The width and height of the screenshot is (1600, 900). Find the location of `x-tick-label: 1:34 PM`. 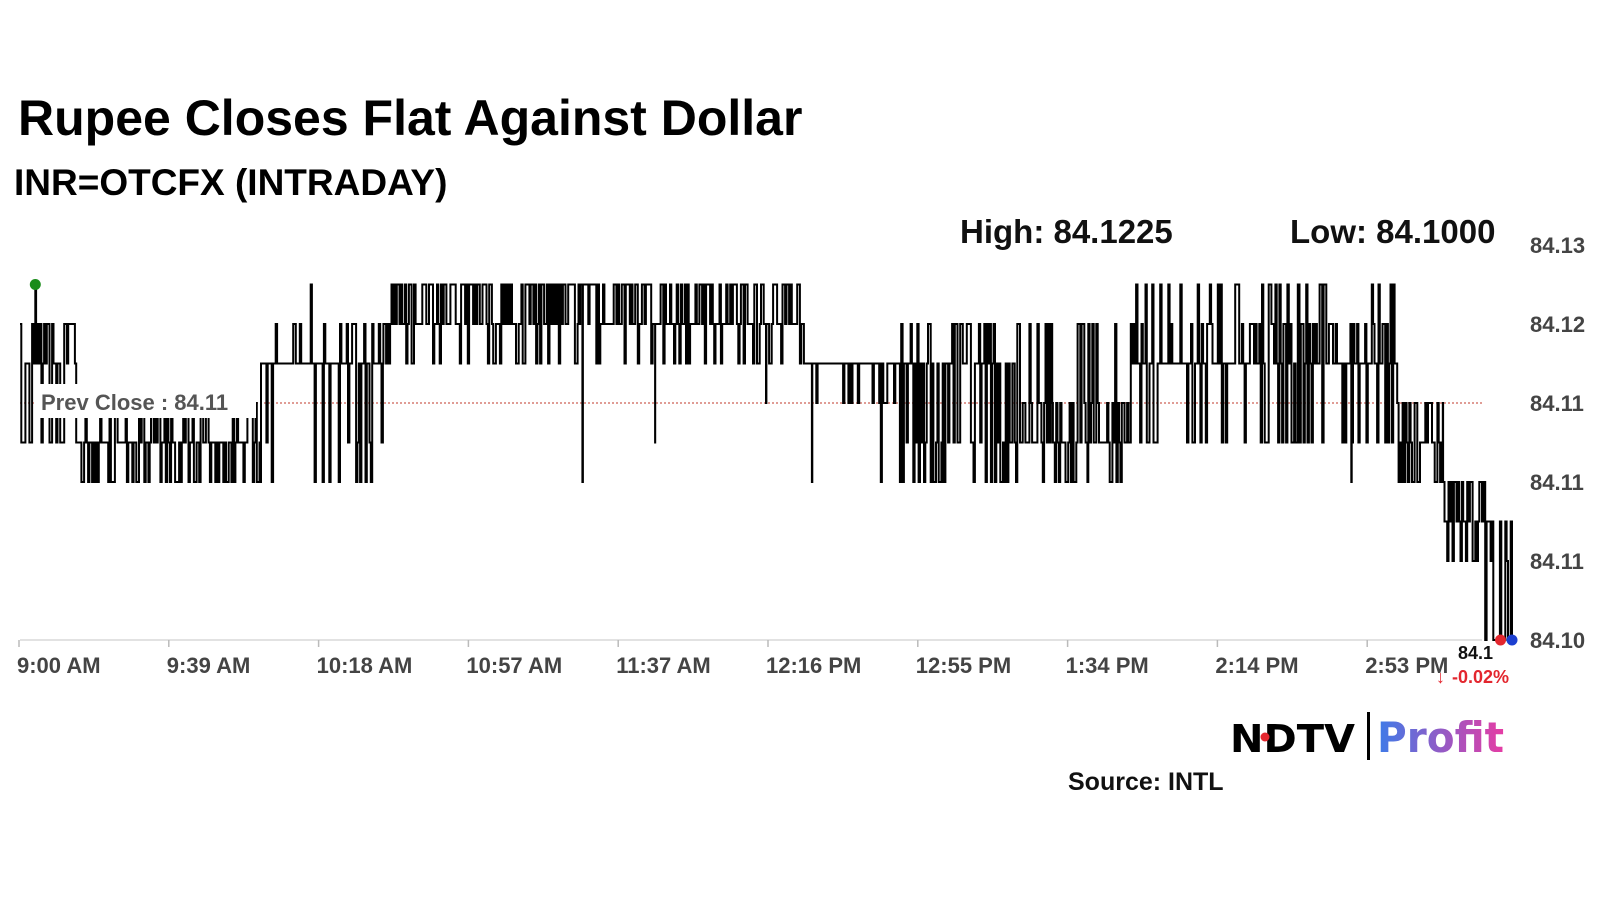

x-tick-label: 1:34 PM is located at coordinates (1107, 665).